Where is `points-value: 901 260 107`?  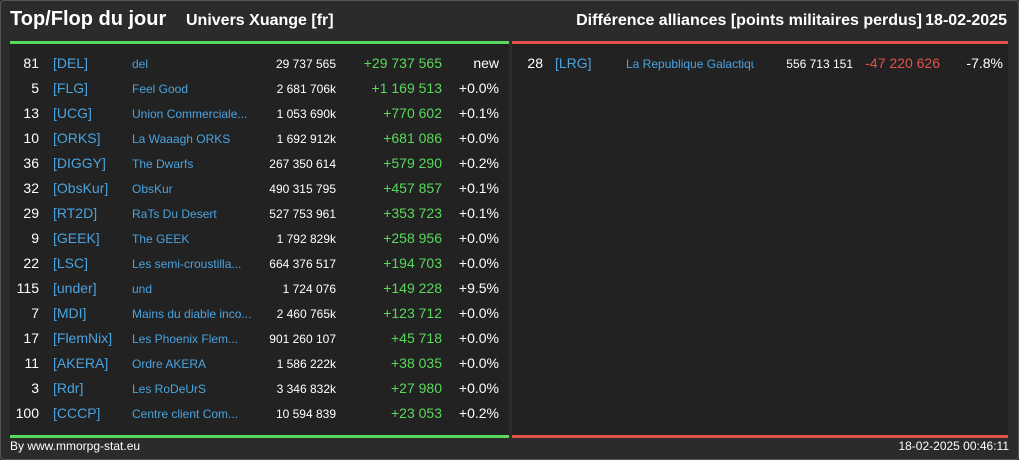 points-value: 901 260 107 is located at coordinates (302, 339).